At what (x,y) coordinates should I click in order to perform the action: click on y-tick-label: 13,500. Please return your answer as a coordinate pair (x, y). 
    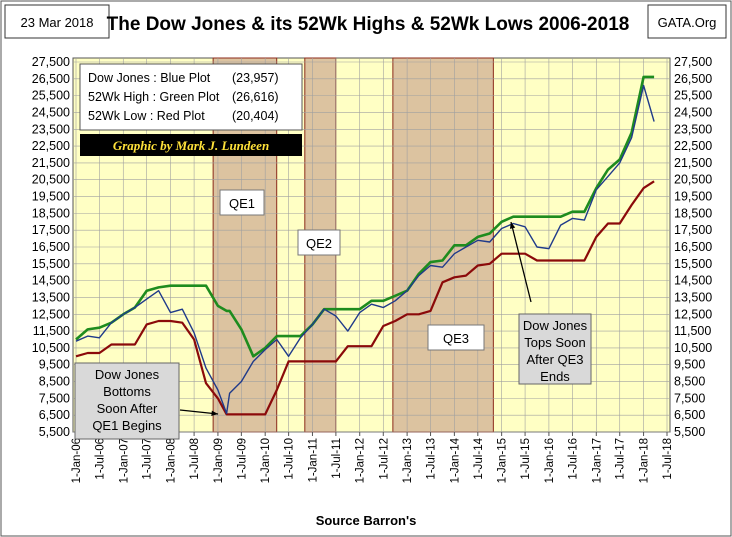
    Looking at the image, I should click on (51, 297).